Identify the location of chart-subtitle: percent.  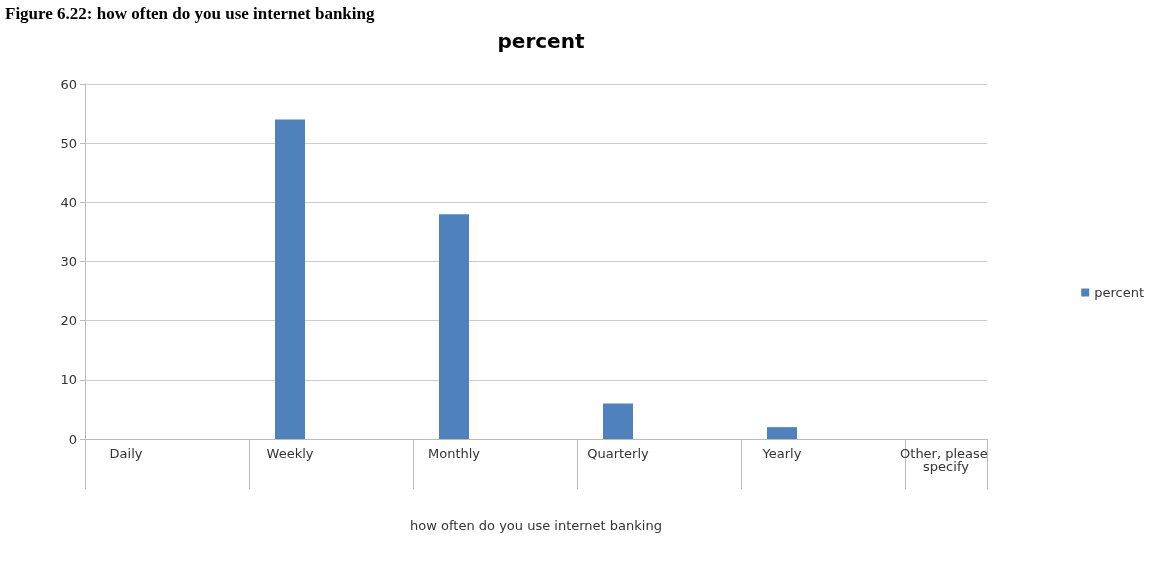
(541, 41).